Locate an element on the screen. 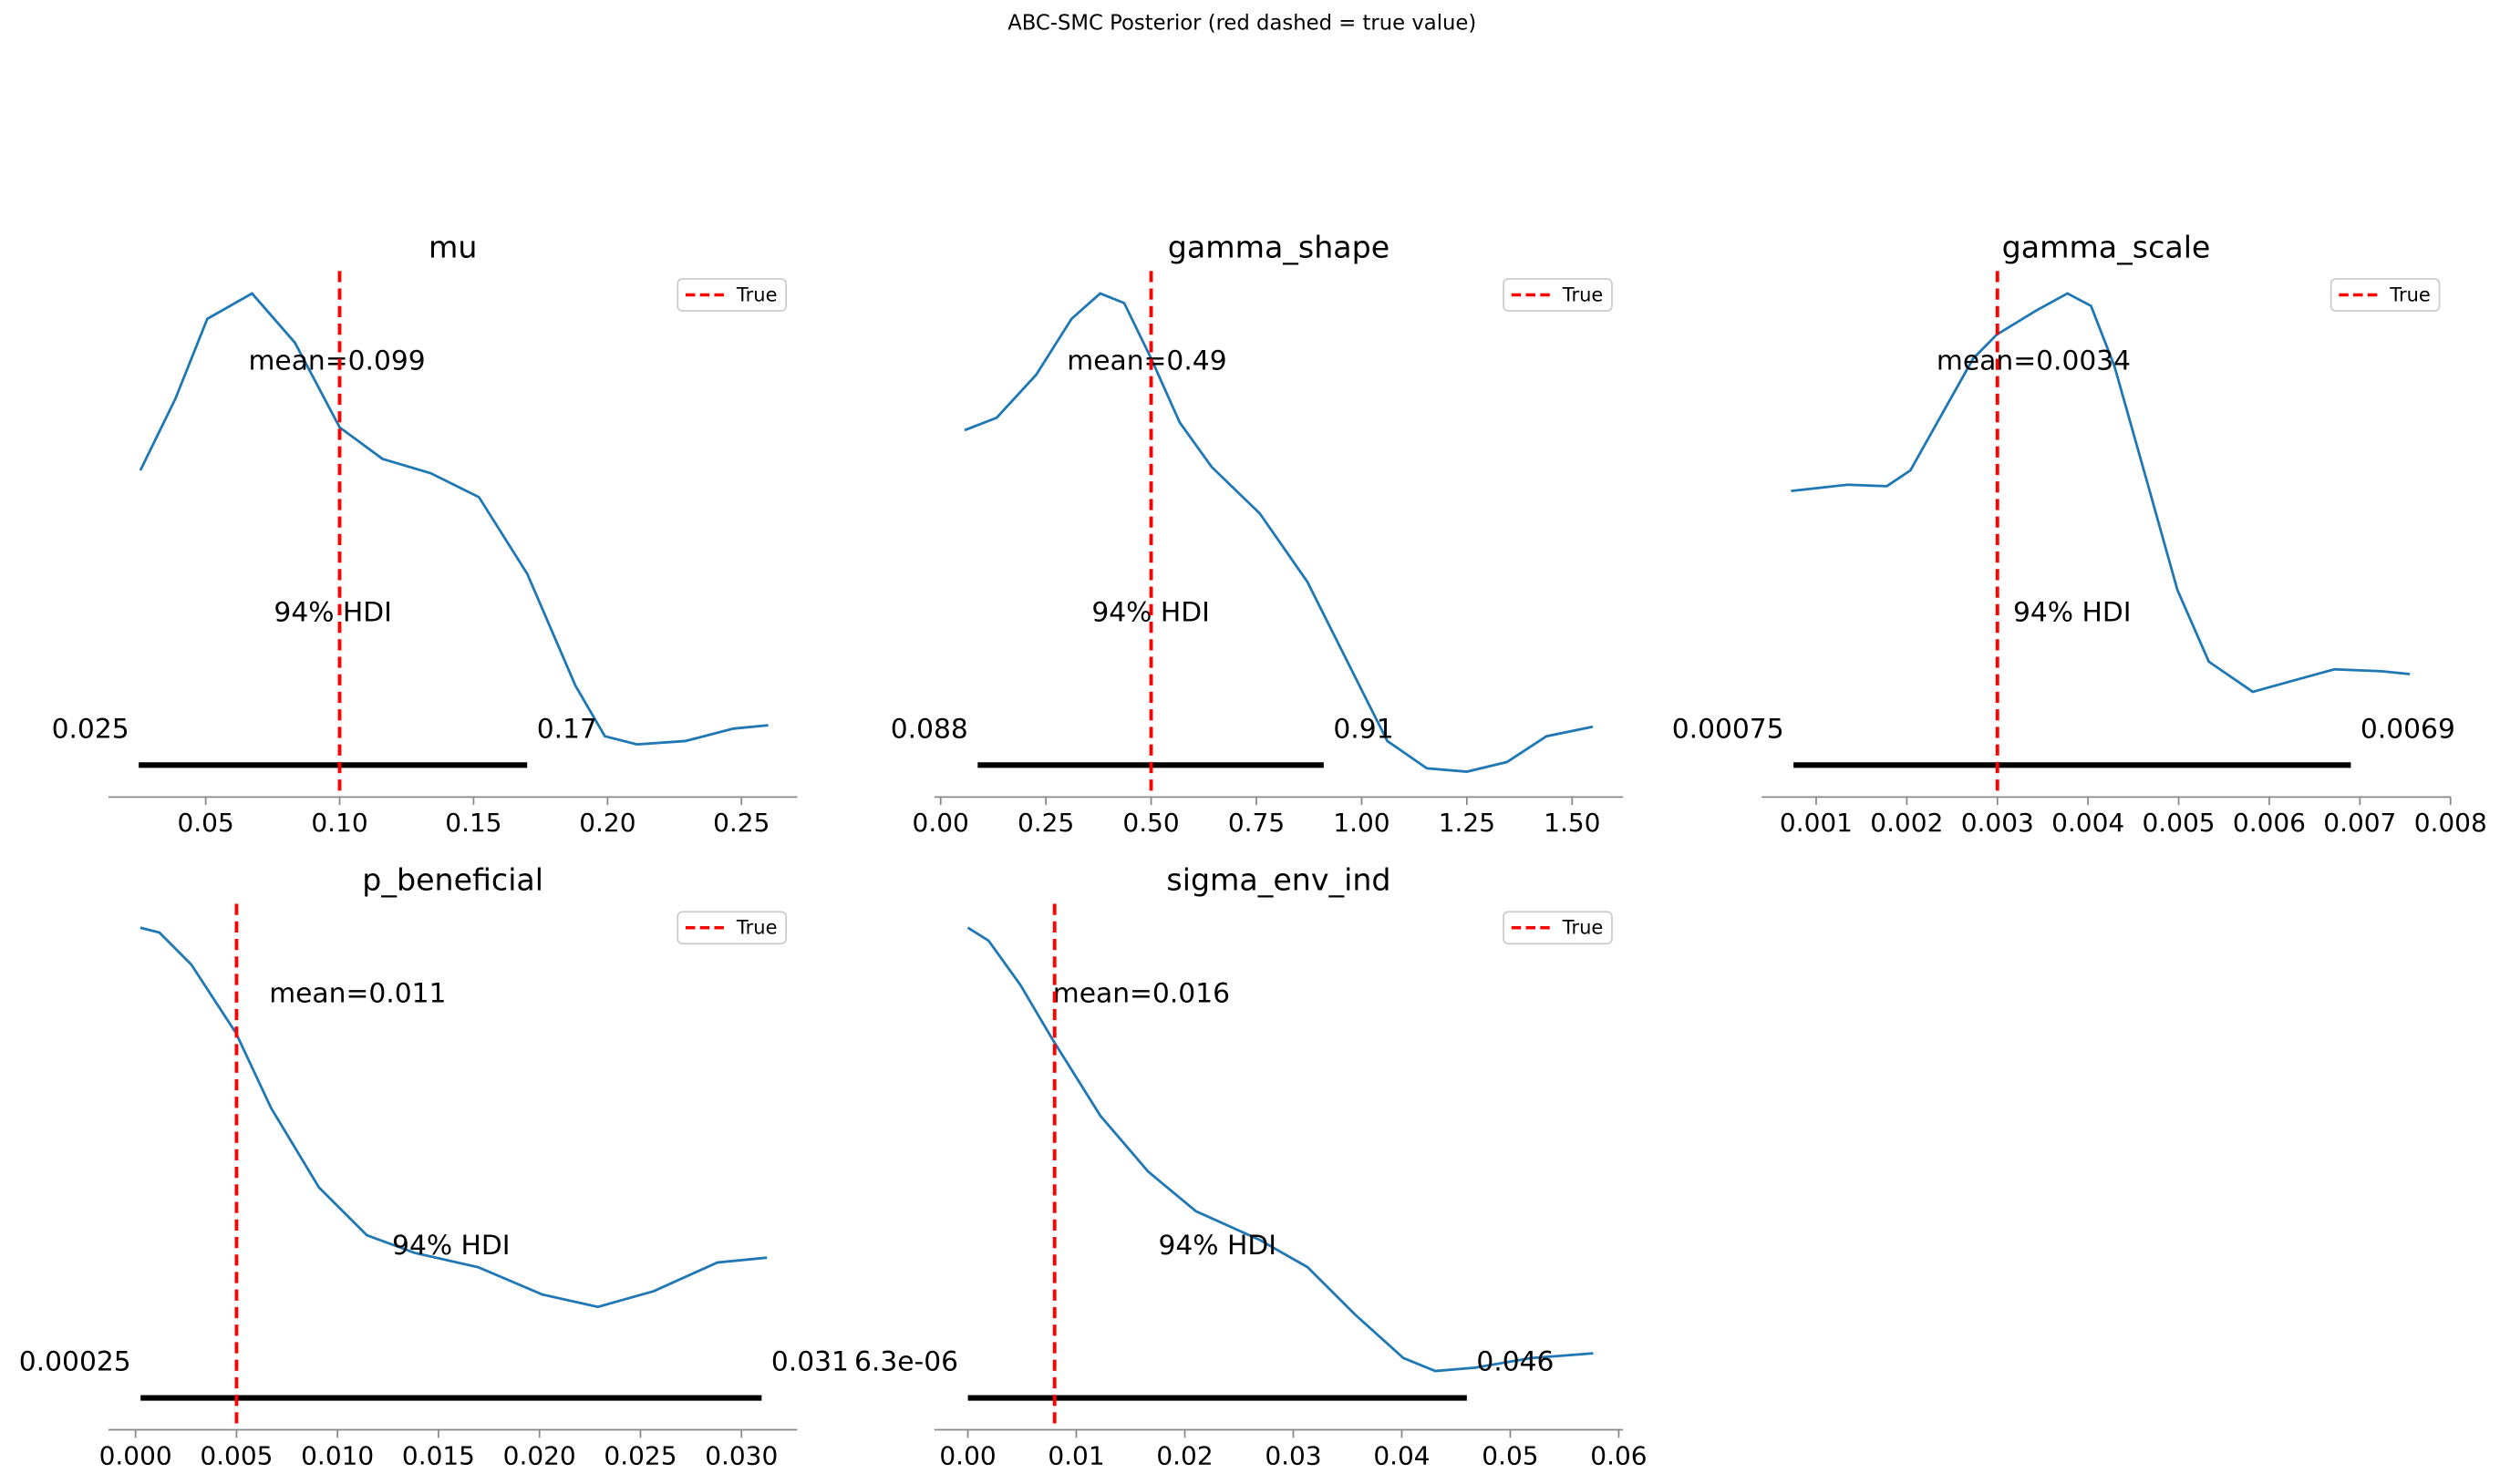  hdi-upper-label: 0.031 is located at coordinates (810, 1362).